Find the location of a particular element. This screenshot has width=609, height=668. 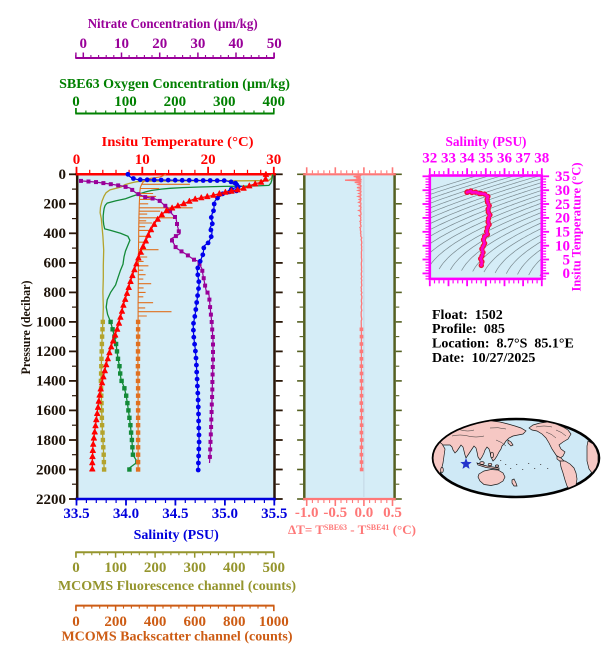

svg-text: 1400 is located at coordinates (51, 382).